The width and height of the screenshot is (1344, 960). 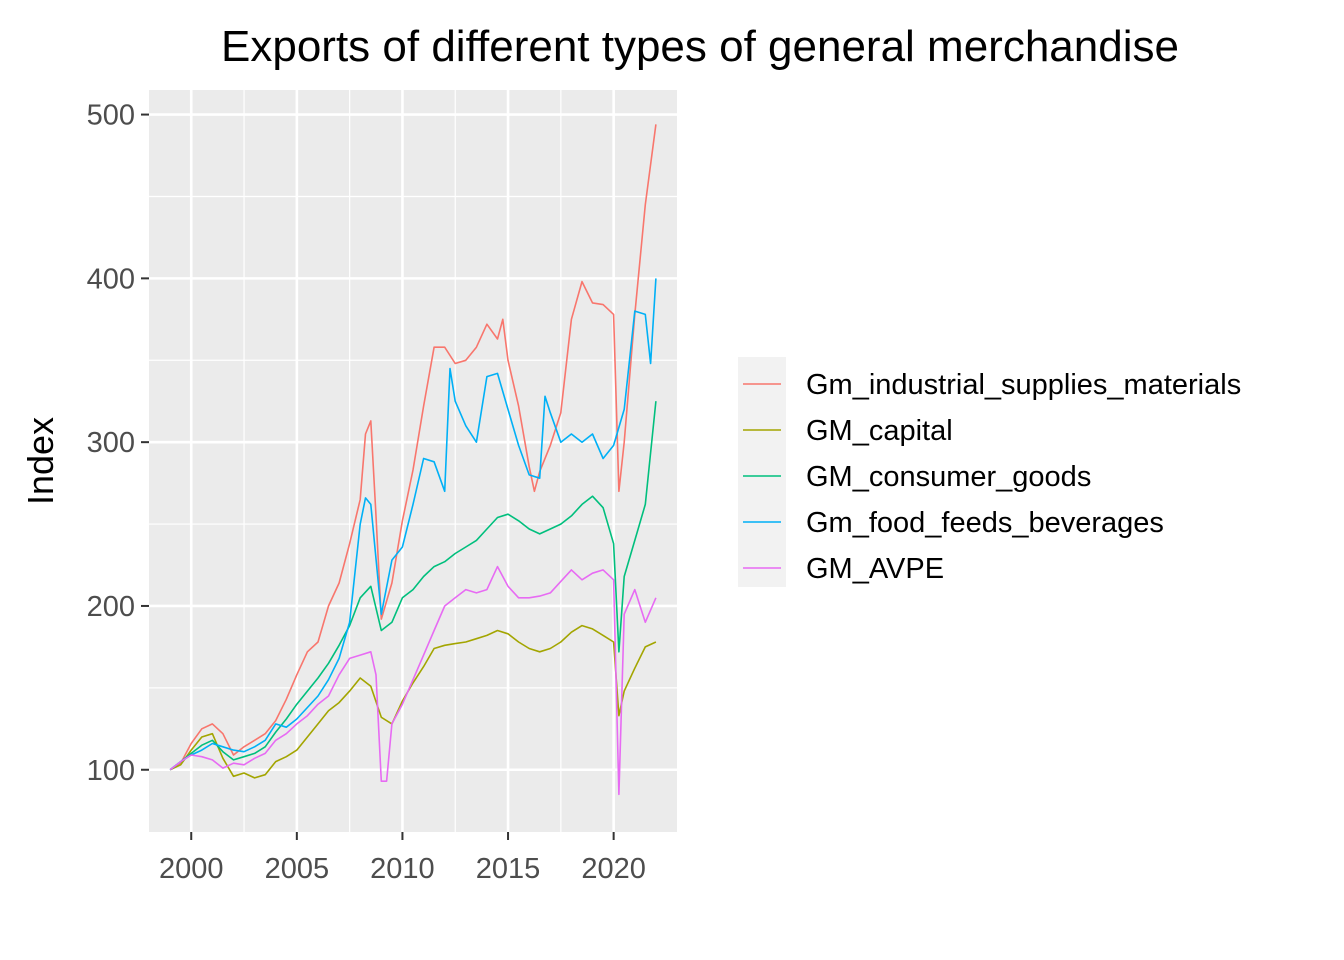 What do you see at coordinates (875, 569) in the screenshot?
I see `legend-label: GM_AVPE` at bounding box center [875, 569].